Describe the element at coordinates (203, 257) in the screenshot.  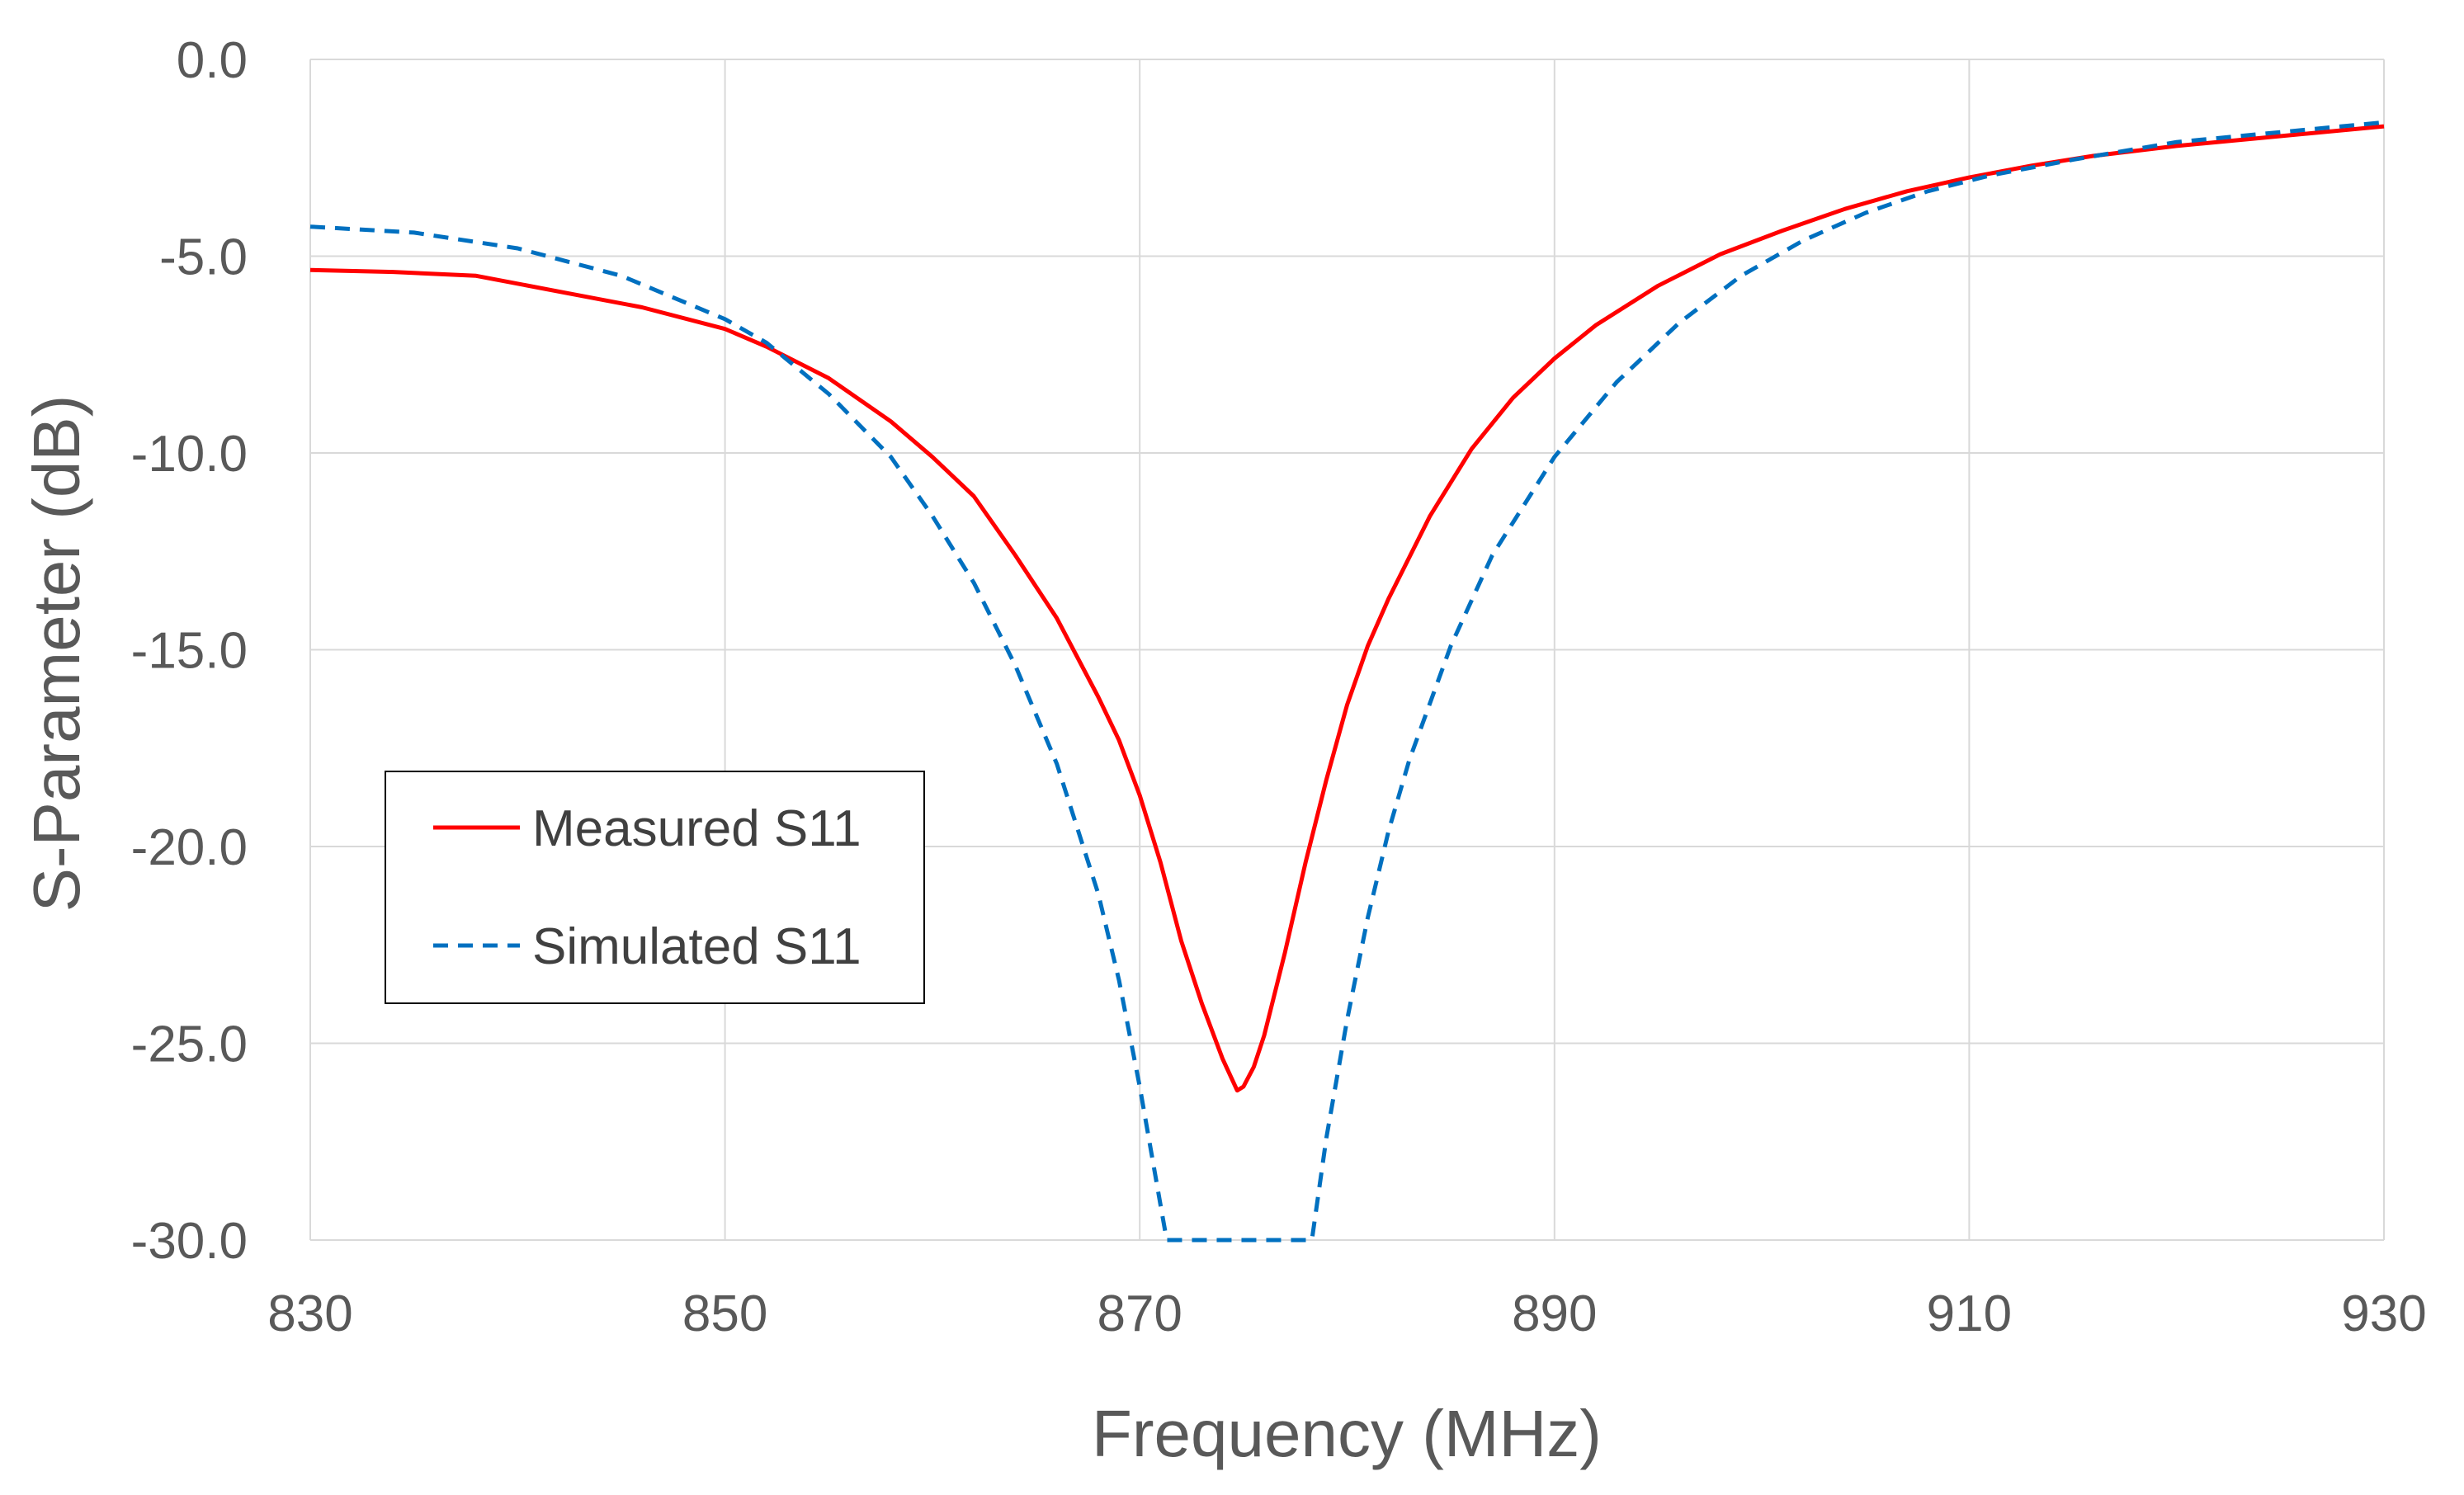
I see `y-tick-label: -5.0` at that location.